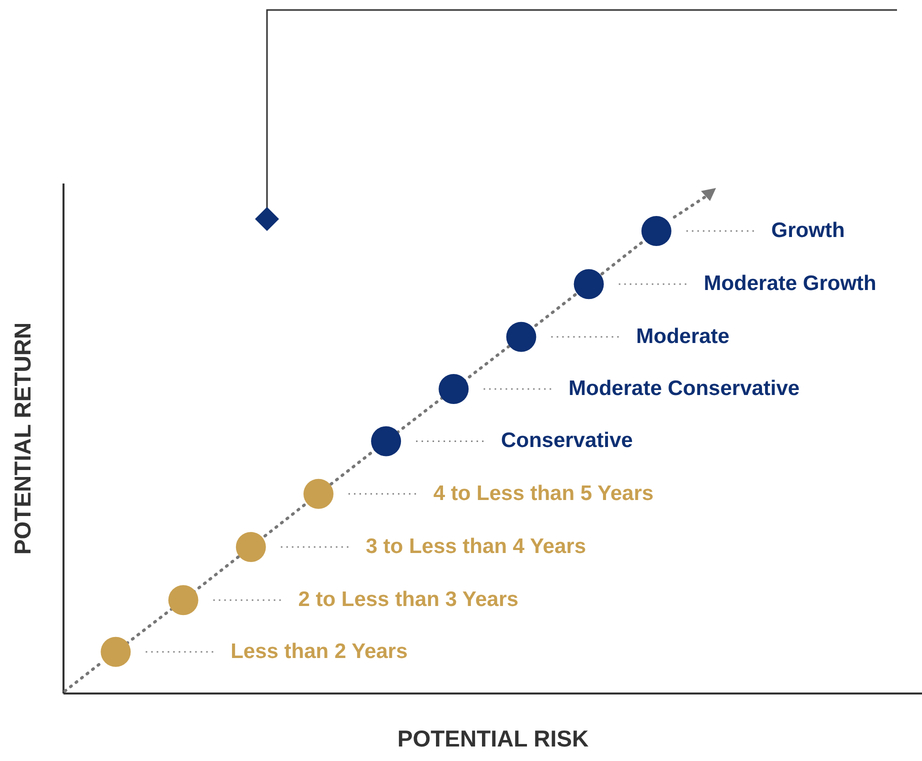  What do you see at coordinates (684, 388) in the screenshot?
I see `annotation: Moderate Conservative` at bounding box center [684, 388].